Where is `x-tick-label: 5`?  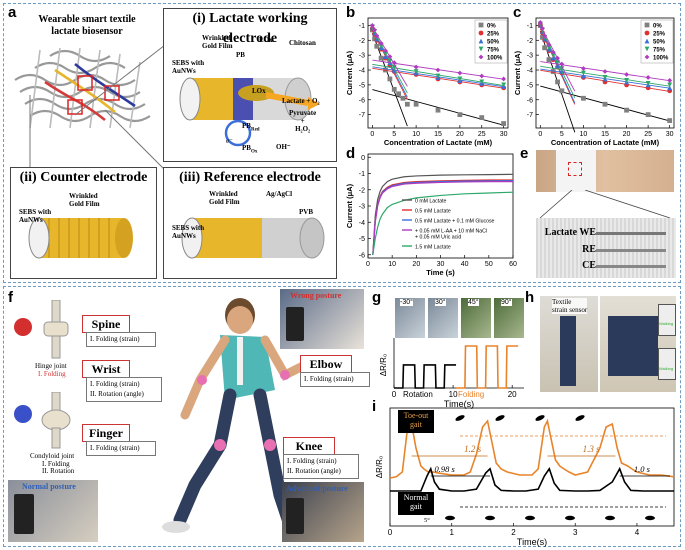 x-tick-label: 5 is located at coordinates (394, 134).